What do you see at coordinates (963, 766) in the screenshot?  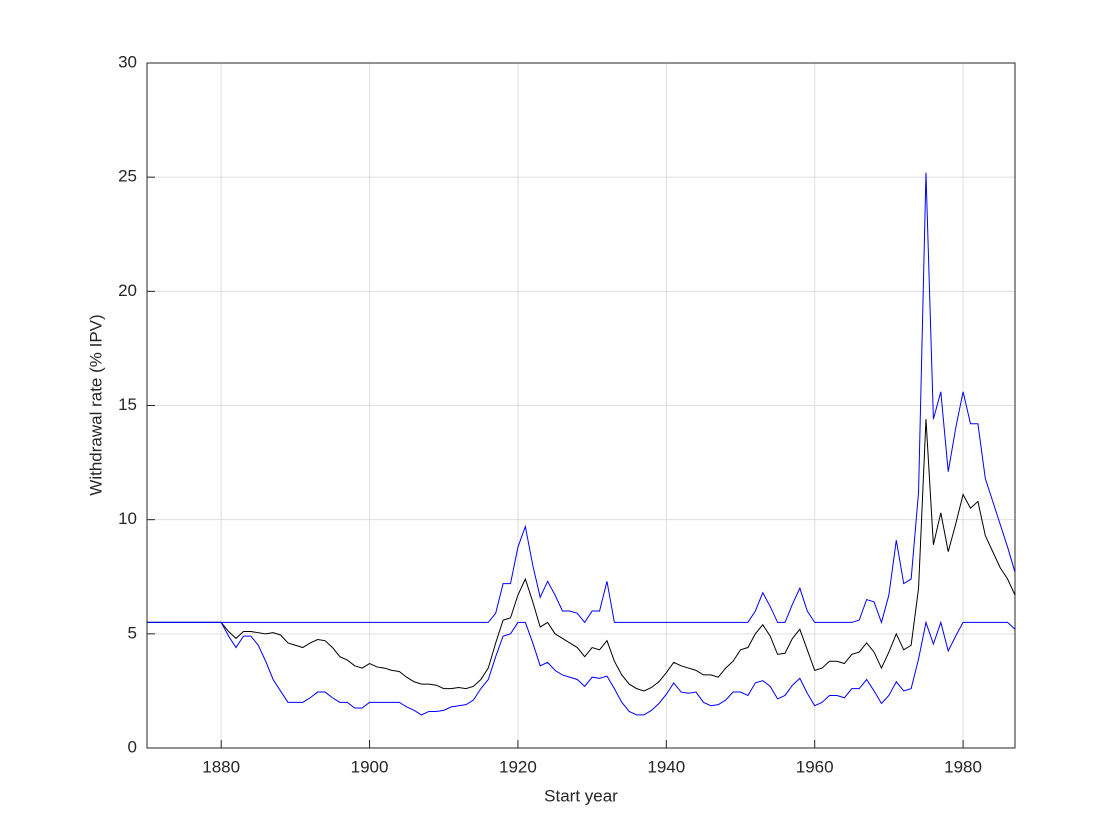 I see `x-tick-label: 1980` at bounding box center [963, 766].